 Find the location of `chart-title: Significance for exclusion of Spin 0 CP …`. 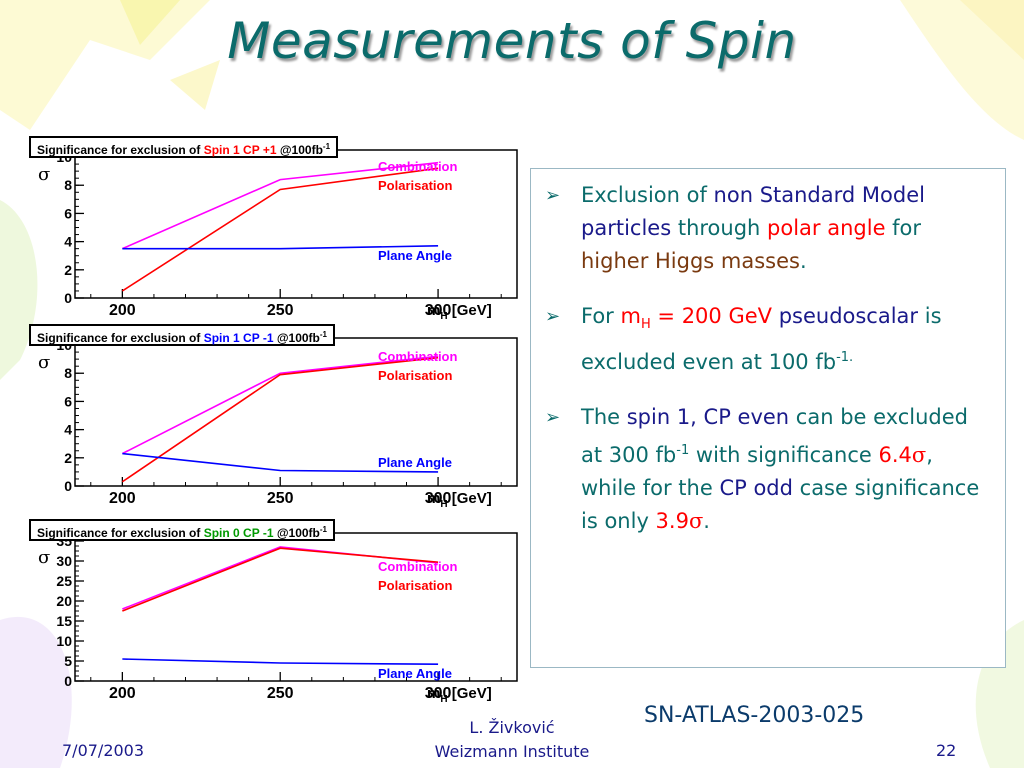

chart-title: Significance for exclusion of Spin 0 CP … is located at coordinates (182, 530).